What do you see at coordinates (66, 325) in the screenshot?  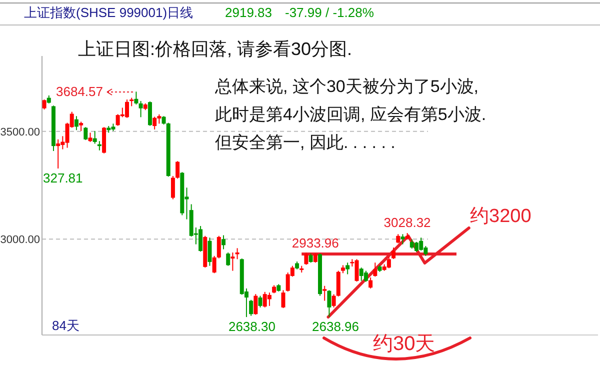 I see `annotation: 84天` at bounding box center [66, 325].